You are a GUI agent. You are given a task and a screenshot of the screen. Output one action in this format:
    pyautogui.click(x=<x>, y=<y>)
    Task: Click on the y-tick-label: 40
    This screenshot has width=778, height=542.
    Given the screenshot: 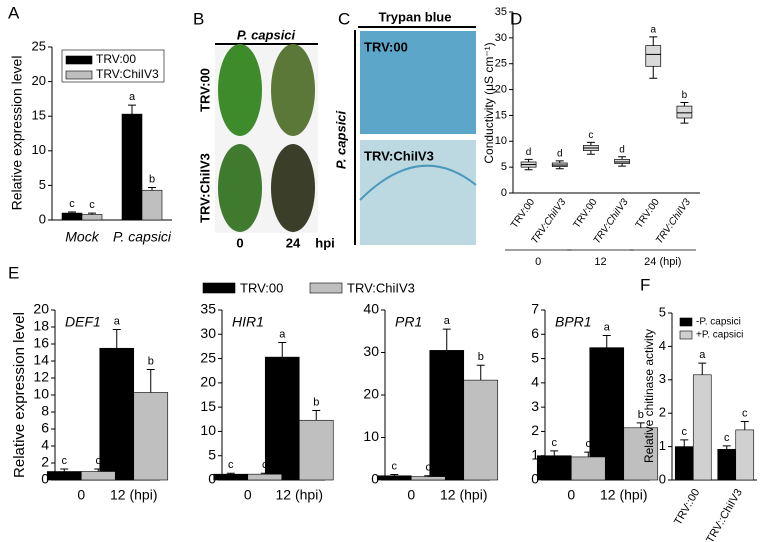 What is the action you would take?
    pyautogui.click(x=371, y=309)
    